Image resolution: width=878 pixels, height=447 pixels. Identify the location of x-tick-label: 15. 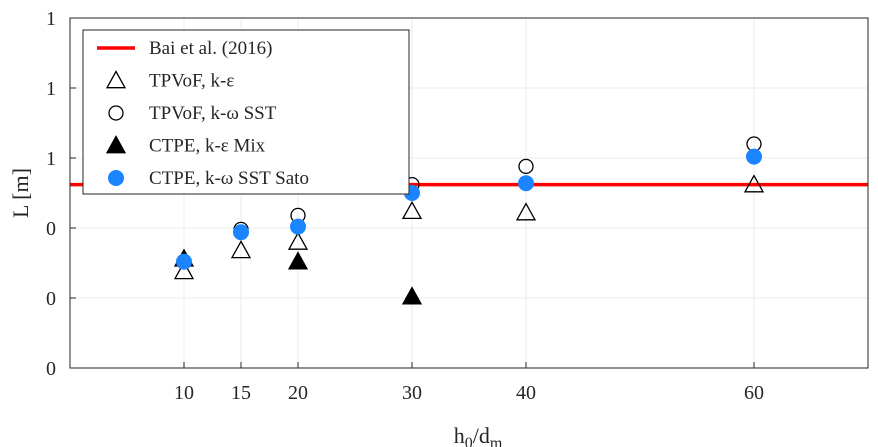
(241, 393).